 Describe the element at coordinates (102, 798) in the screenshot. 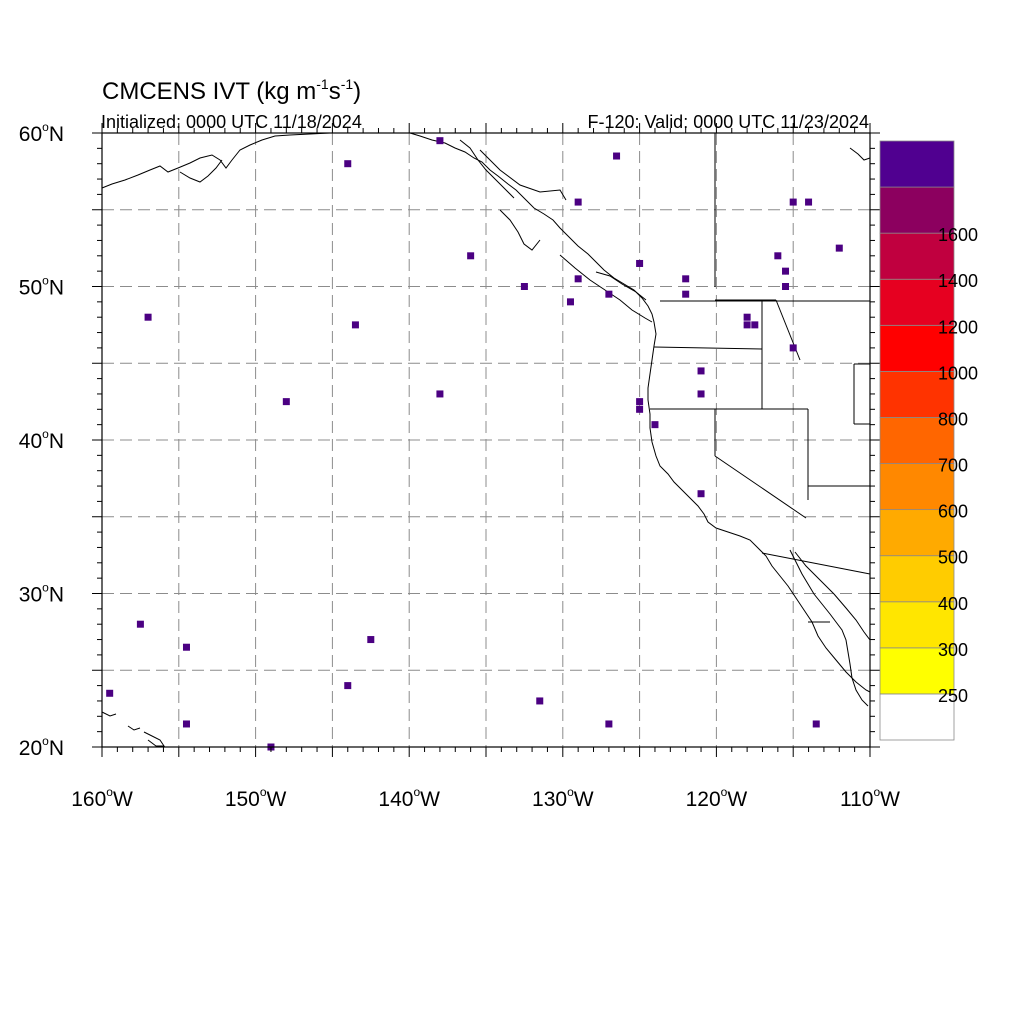

I see `lon-label: 160oW` at that location.